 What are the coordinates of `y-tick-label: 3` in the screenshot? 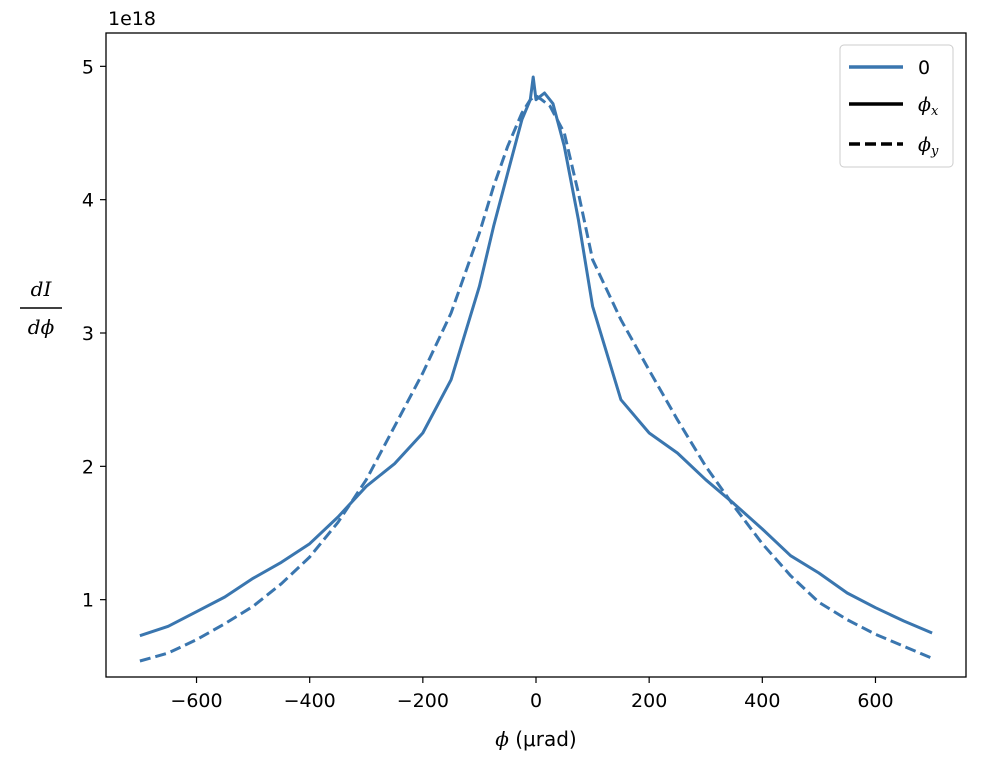 It's located at (88, 334).